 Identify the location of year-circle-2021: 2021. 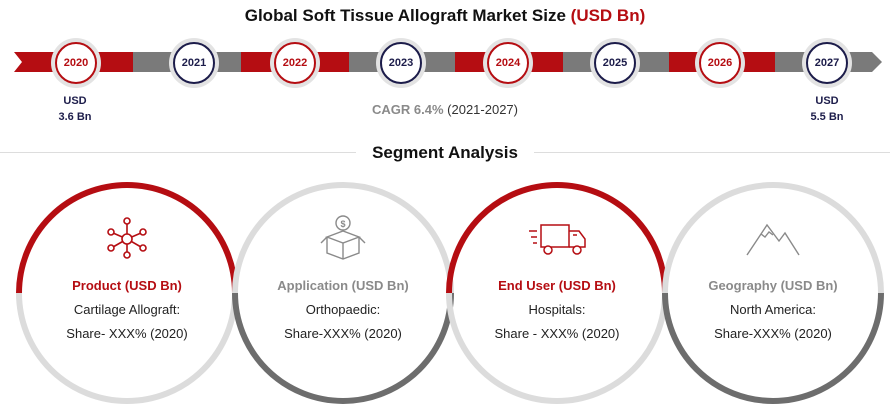
(194, 63).